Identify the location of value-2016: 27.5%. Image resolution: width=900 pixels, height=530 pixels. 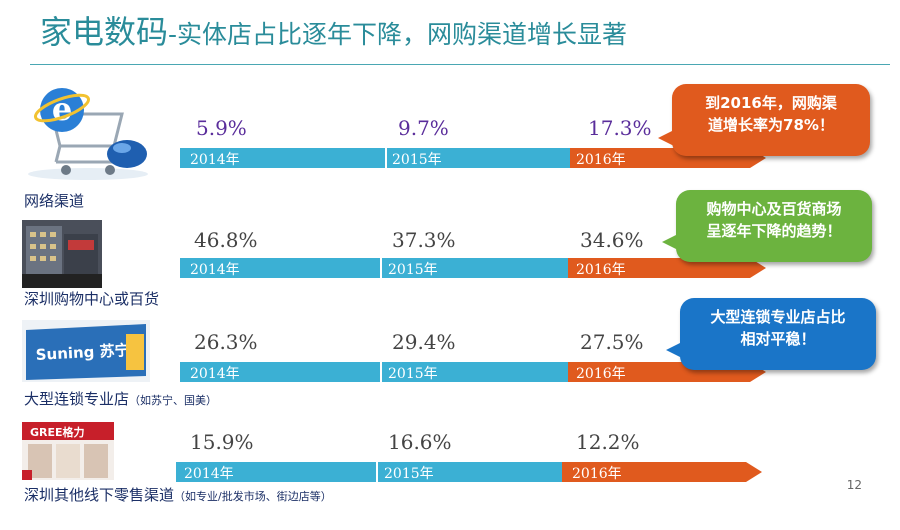
(612, 342).